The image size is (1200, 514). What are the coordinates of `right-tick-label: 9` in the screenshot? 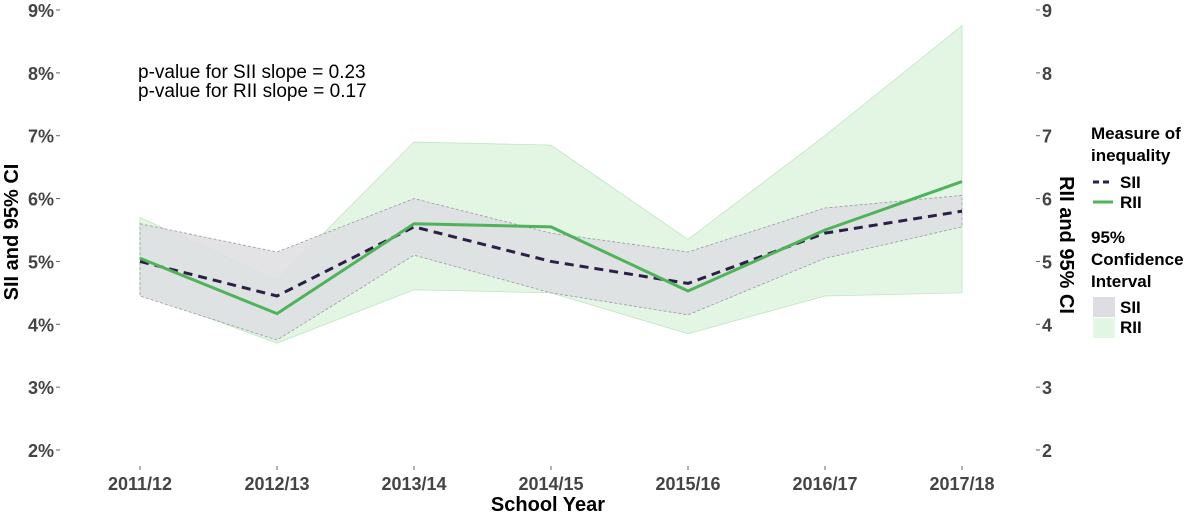 It's located at (1047, 11).